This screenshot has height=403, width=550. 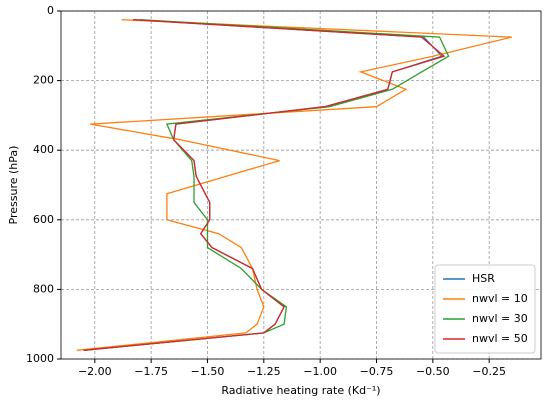 I want to click on x-tick-label: −0.75, so click(x=377, y=371).